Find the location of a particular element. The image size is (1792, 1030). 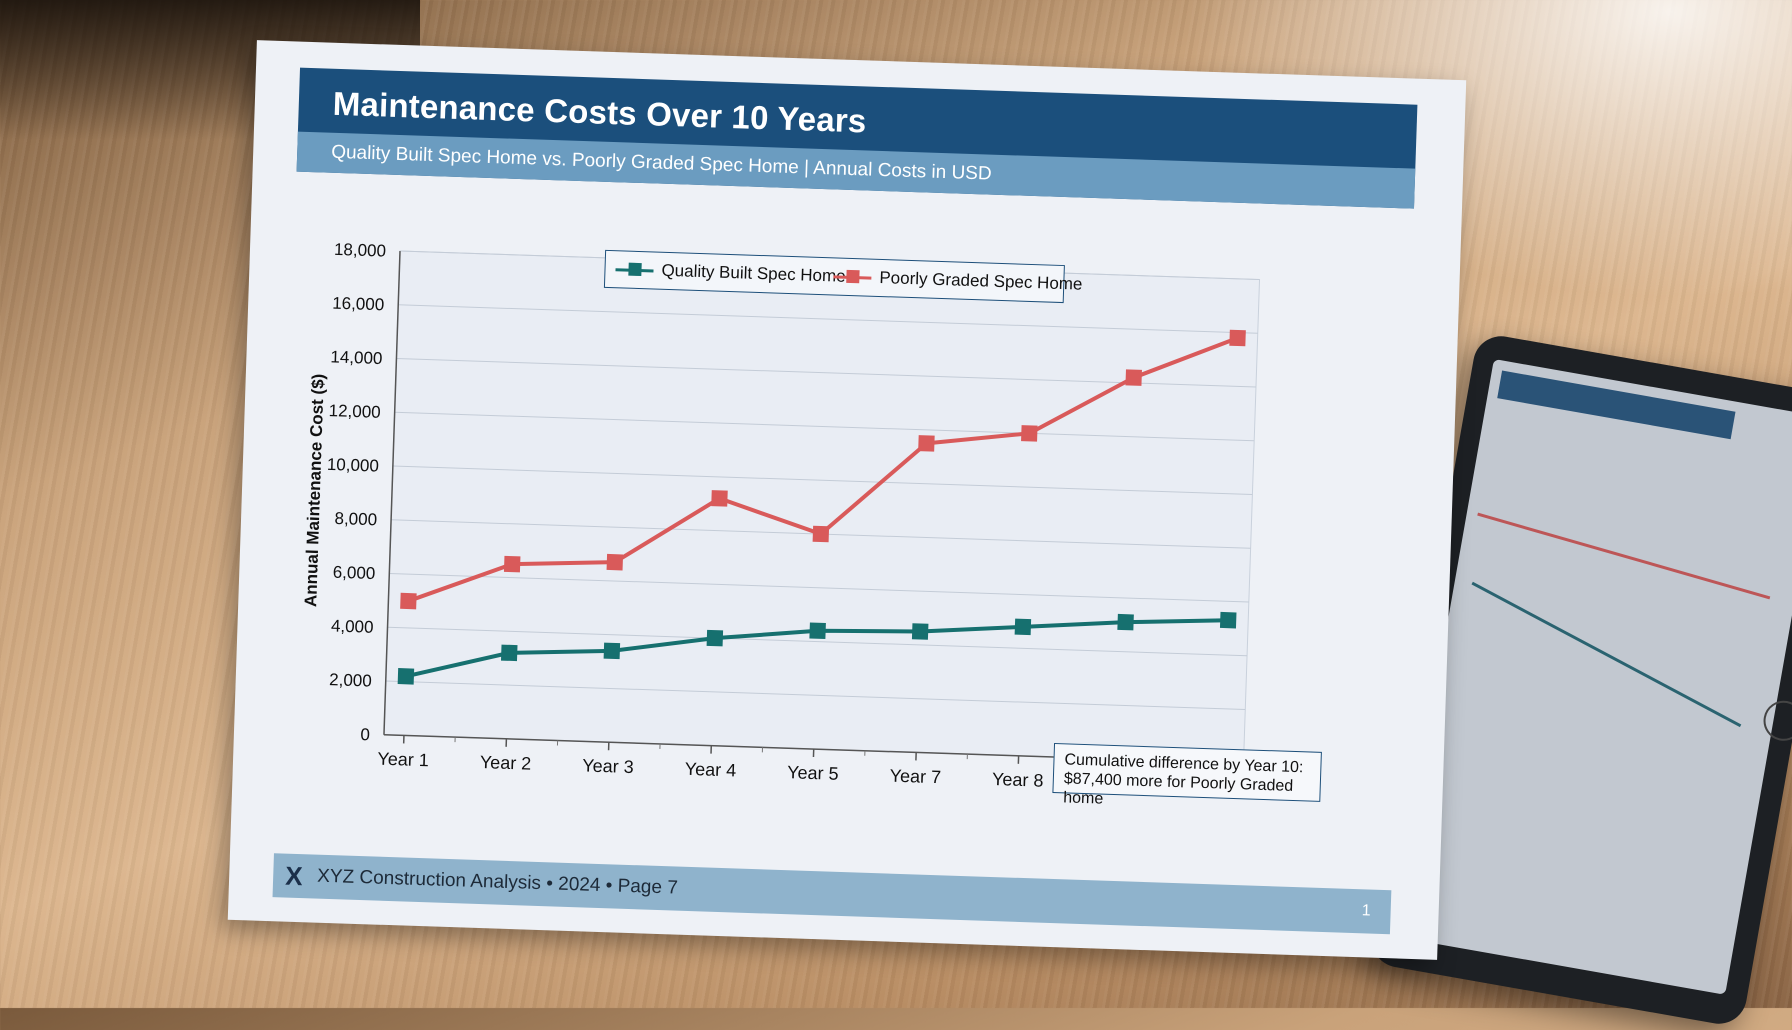

company-logo-icon: X is located at coordinates (294, 876).